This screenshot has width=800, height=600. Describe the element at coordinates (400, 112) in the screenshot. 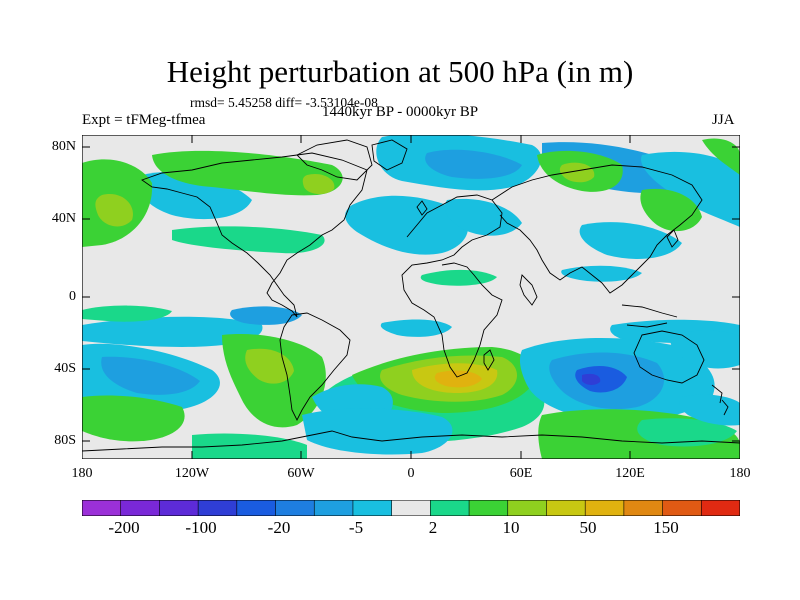

I see `period-label: 1440kyr BP - 0000kyr BP` at that location.